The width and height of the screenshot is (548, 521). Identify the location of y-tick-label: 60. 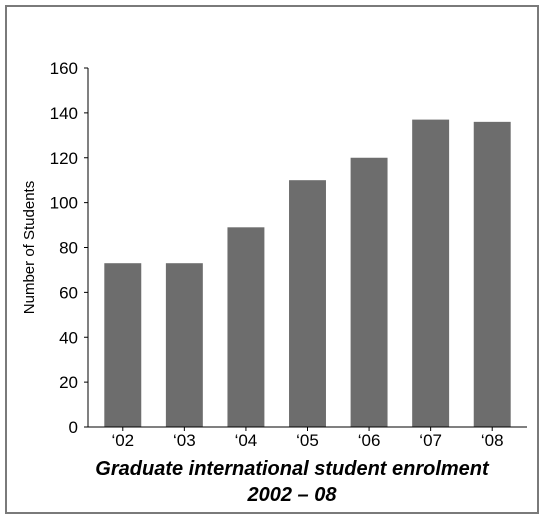
(68, 292).